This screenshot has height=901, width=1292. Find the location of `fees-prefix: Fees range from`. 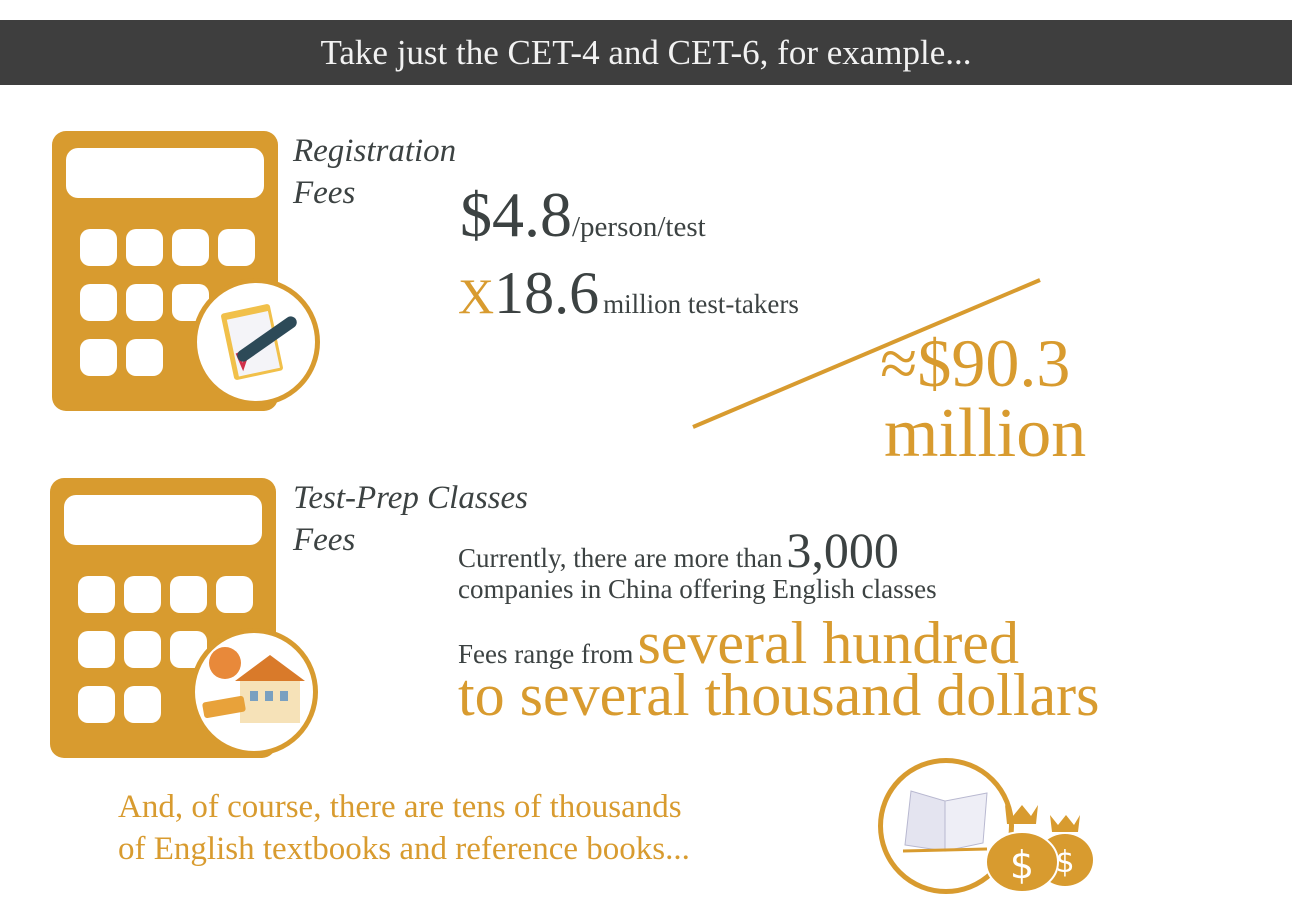

fees-prefix: Fees range from is located at coordinates (546, 654).